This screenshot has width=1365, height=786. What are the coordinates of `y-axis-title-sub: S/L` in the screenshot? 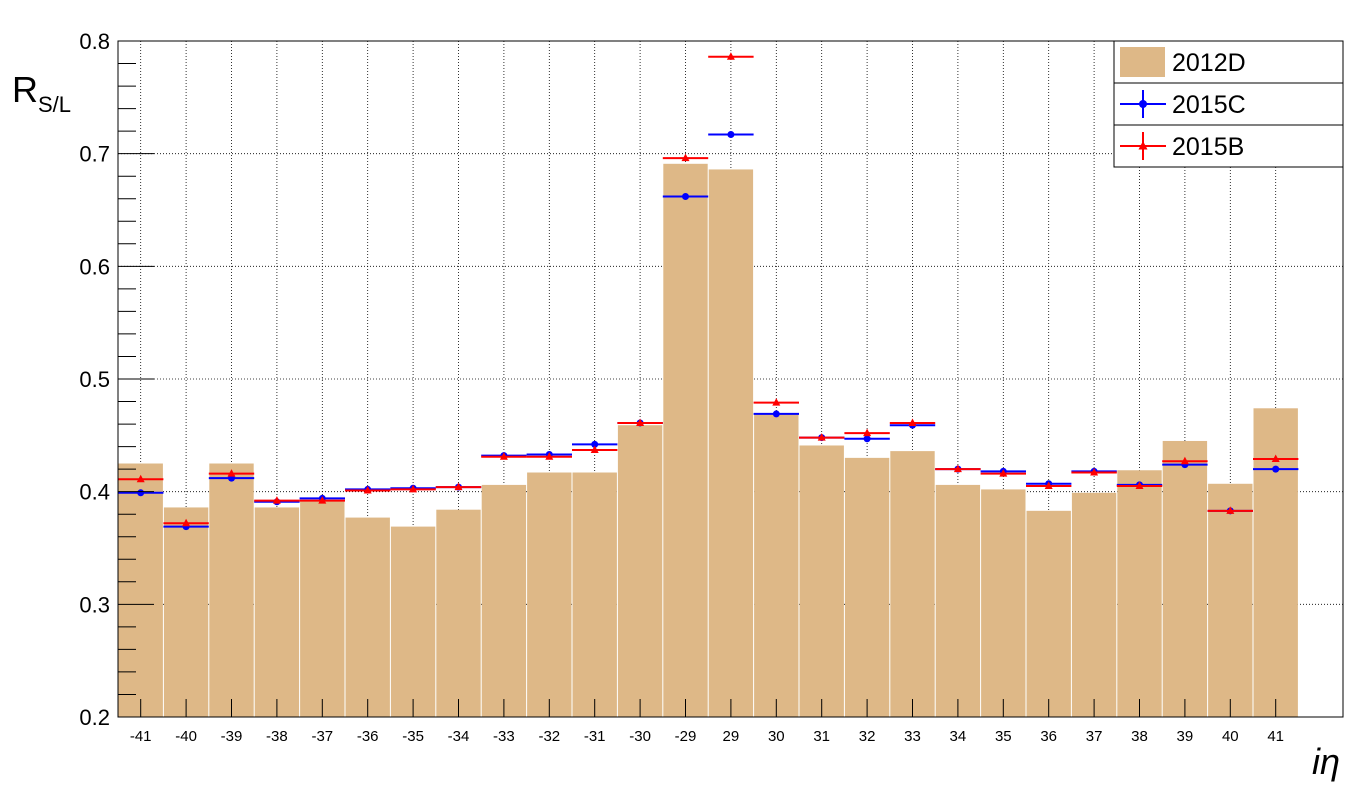 It's located at (54, 104).